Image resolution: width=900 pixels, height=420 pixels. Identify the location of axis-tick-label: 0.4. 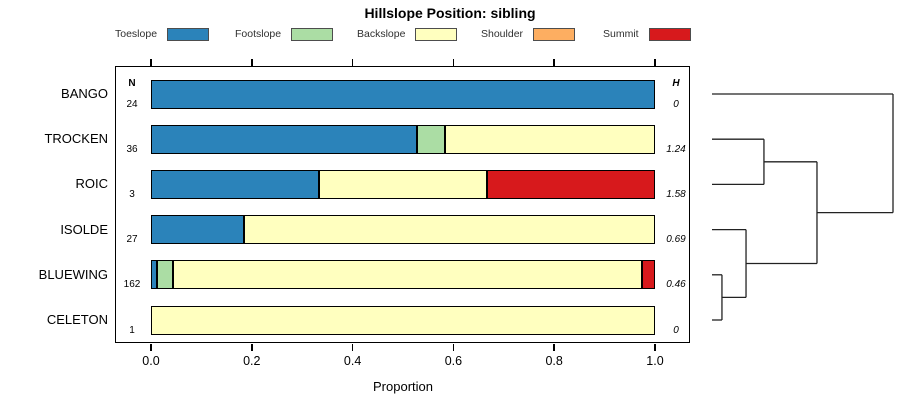
(352, 361).